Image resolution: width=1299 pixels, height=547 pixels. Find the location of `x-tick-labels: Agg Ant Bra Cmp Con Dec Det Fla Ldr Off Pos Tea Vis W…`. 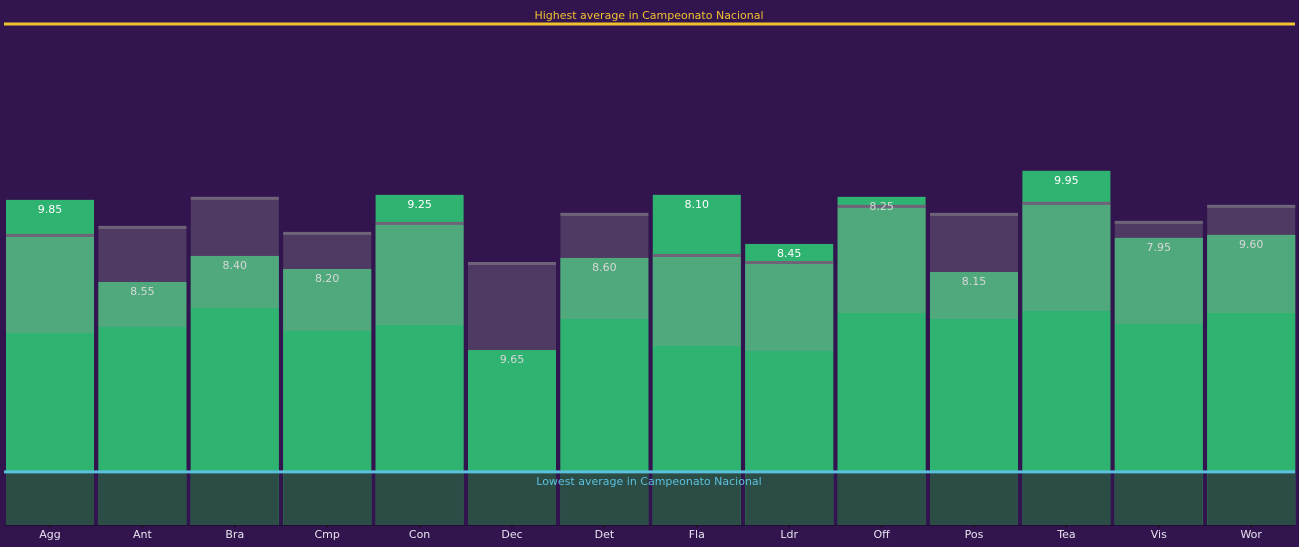

x-tick-labels: Agg Ant Bra Cmp Con Dec Det Fla Ldr Off Pos Tea Vis W… is located at coordinates (650, 533).